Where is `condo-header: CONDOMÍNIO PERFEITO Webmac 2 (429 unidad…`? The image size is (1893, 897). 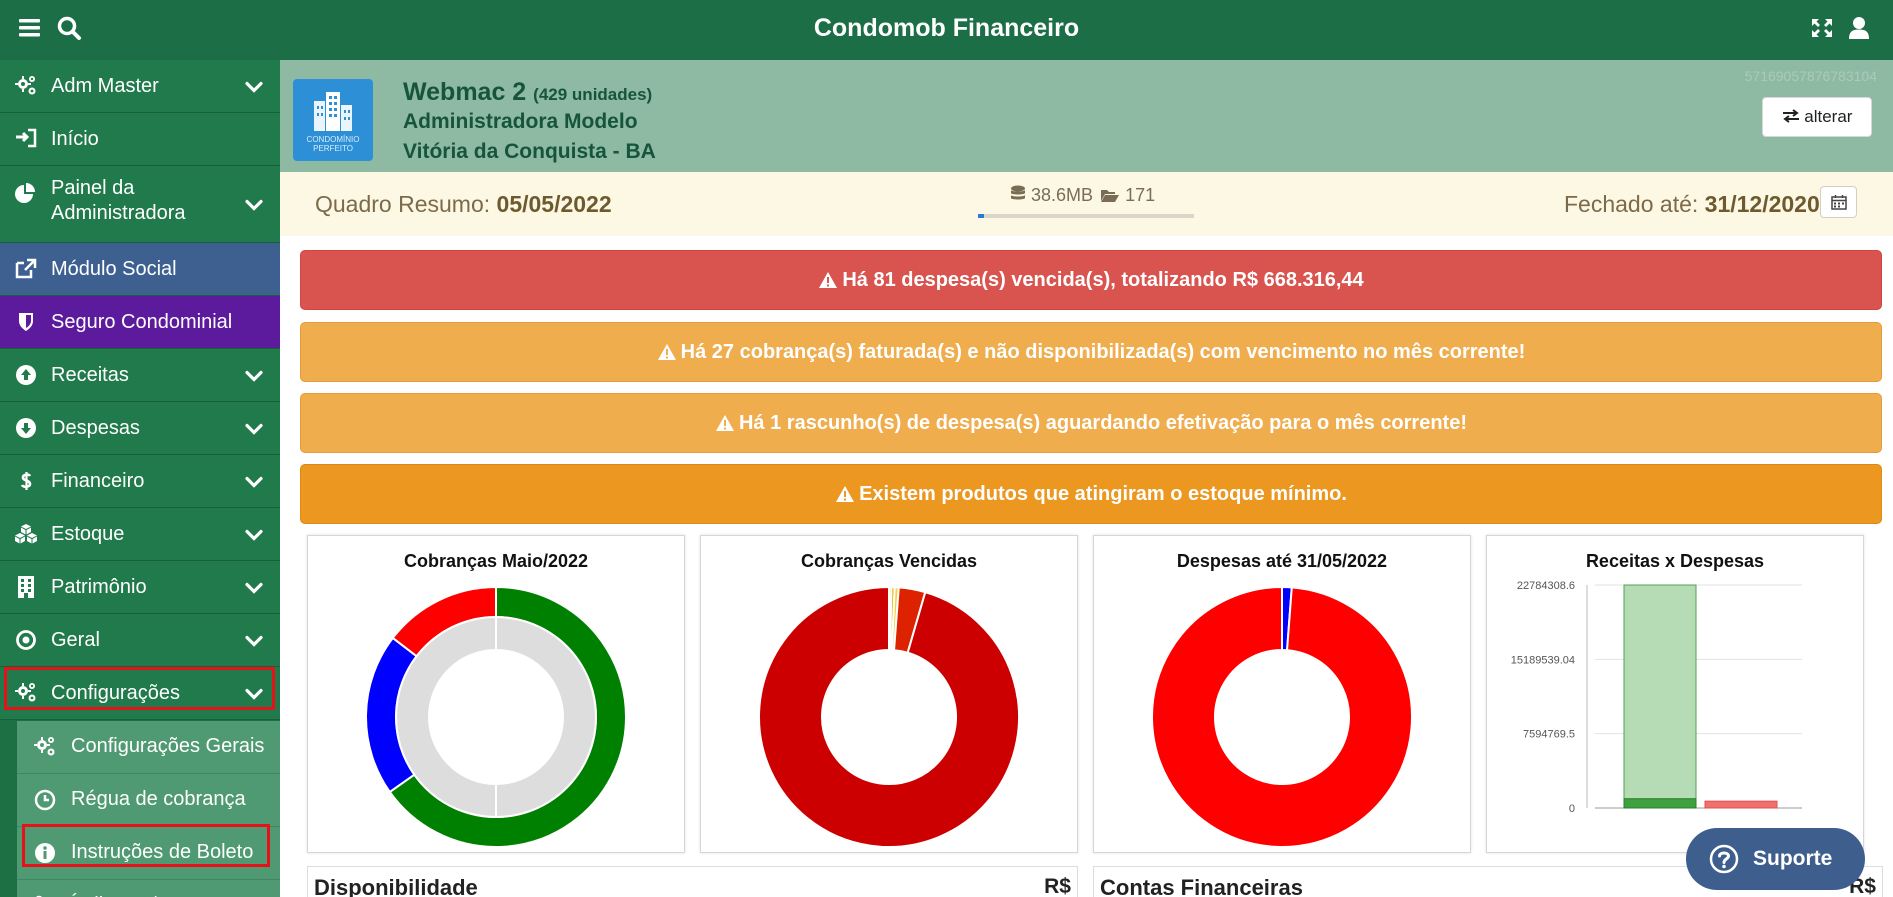
condo-header: CONDOMÍNIO PERFEITO Webmac 2 (429 unidad… is located at coordinates (1086, 116).